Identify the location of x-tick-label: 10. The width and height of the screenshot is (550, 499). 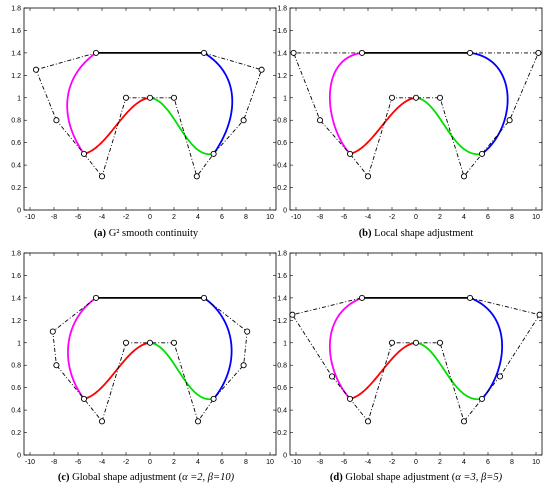
(270, 217).